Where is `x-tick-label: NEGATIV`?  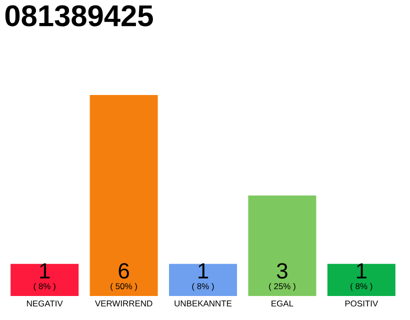 x-tick-label: NEGATIV is located at coordinates (45, 303).